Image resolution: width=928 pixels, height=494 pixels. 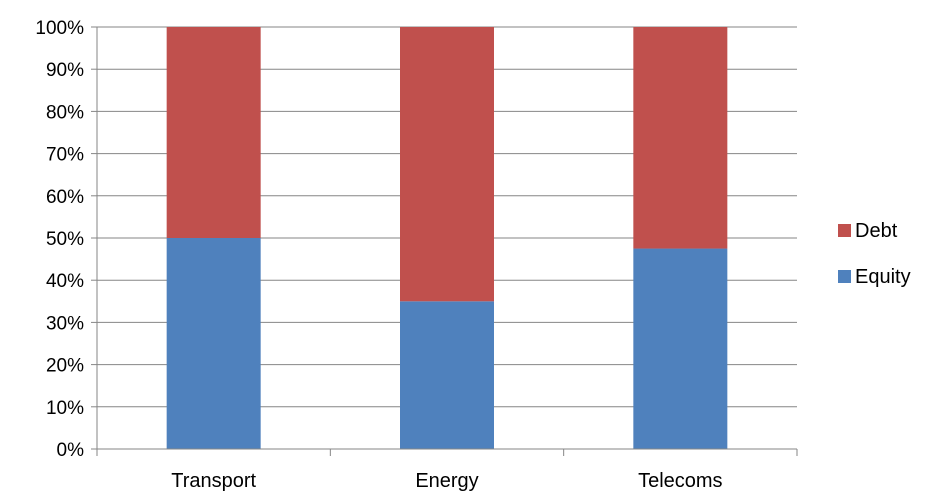 What do you see at coordinates (213, 132) in the screenshot?
I see `bar-debt-transport` at bounding box center [213, 132].